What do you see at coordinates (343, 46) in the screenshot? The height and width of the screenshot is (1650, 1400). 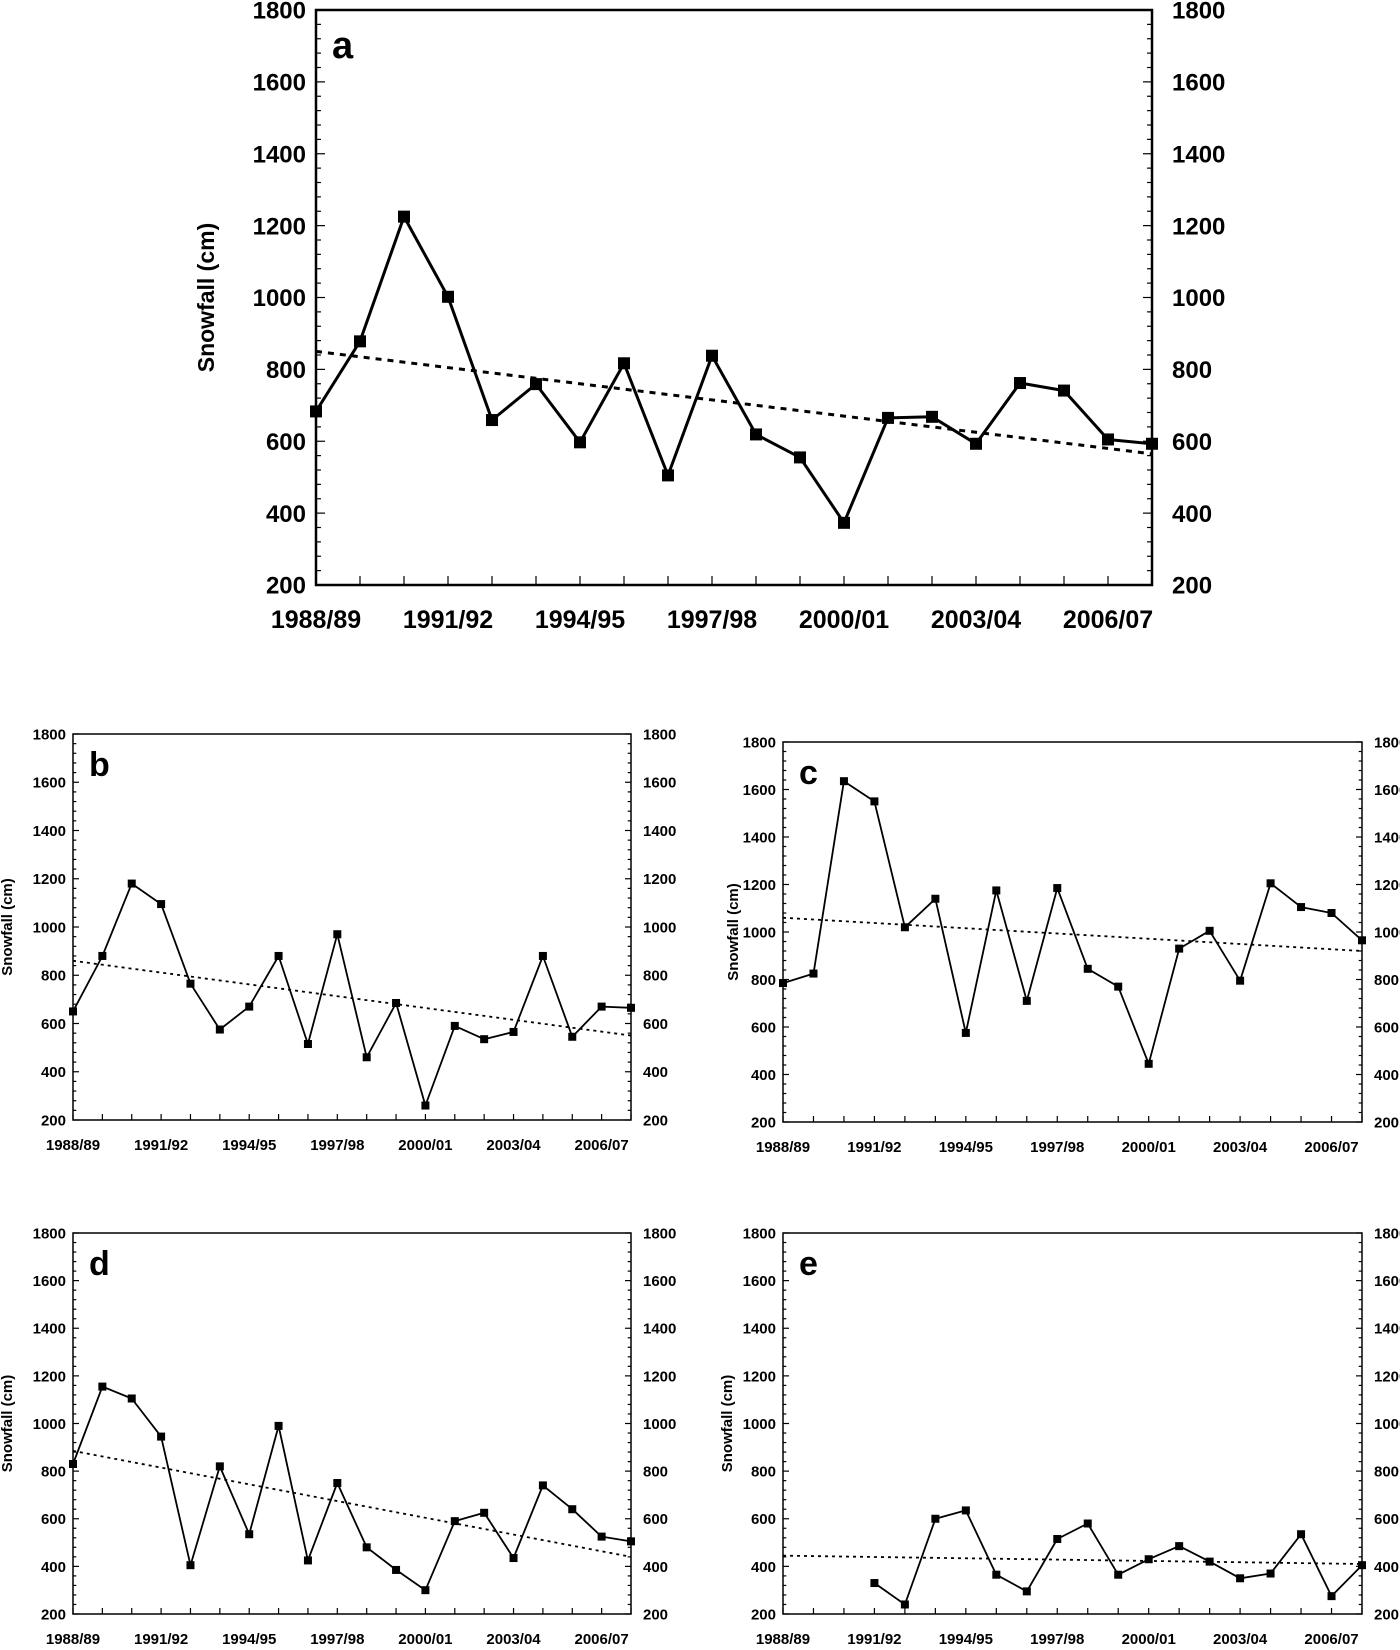 I see `panel-label: a` at bounding box center [343, 46].